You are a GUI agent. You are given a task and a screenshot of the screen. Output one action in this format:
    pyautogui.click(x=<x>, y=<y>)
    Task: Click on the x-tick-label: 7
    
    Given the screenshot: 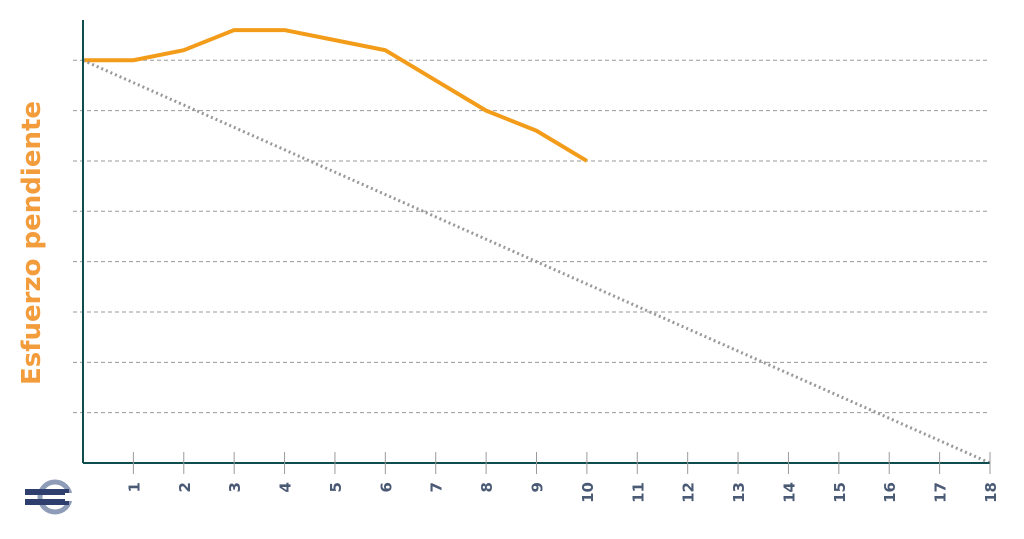 What is the action you would take?
    pyautogui.click(x=437, y=487)
    